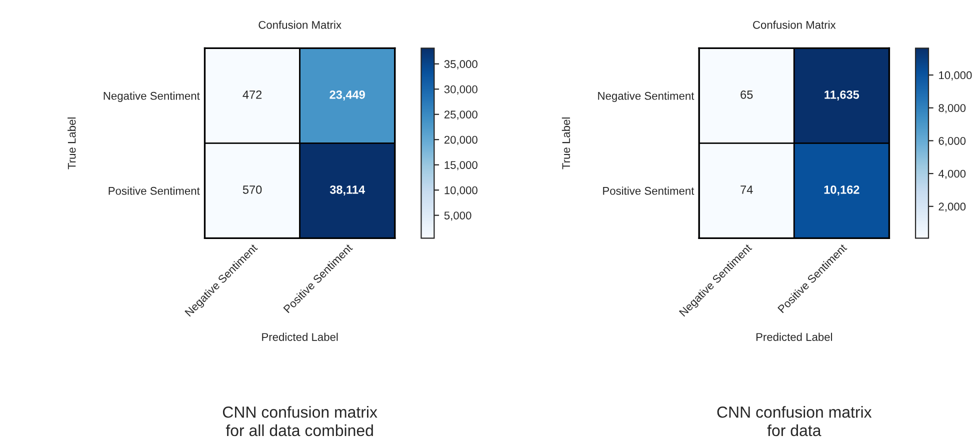  What do you see at coordinates (458, 216) in the screenshot?
I see `color-bar-label: 5,000` at bounding box center [458, 216].